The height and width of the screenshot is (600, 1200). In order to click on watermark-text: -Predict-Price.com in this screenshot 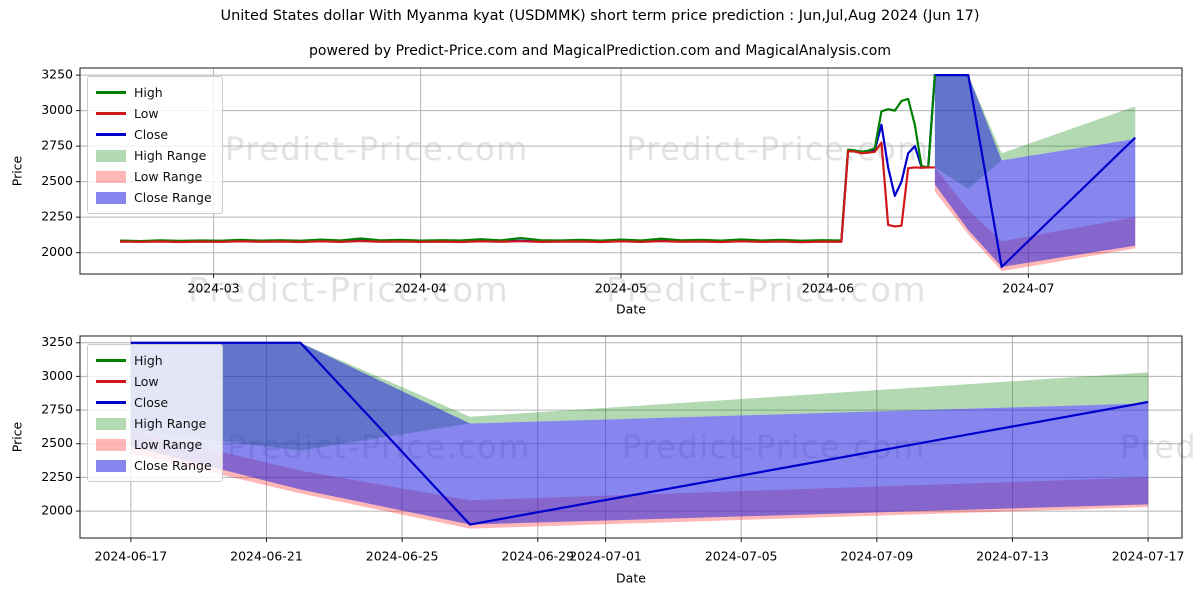, I will do `click(759, 291)`.